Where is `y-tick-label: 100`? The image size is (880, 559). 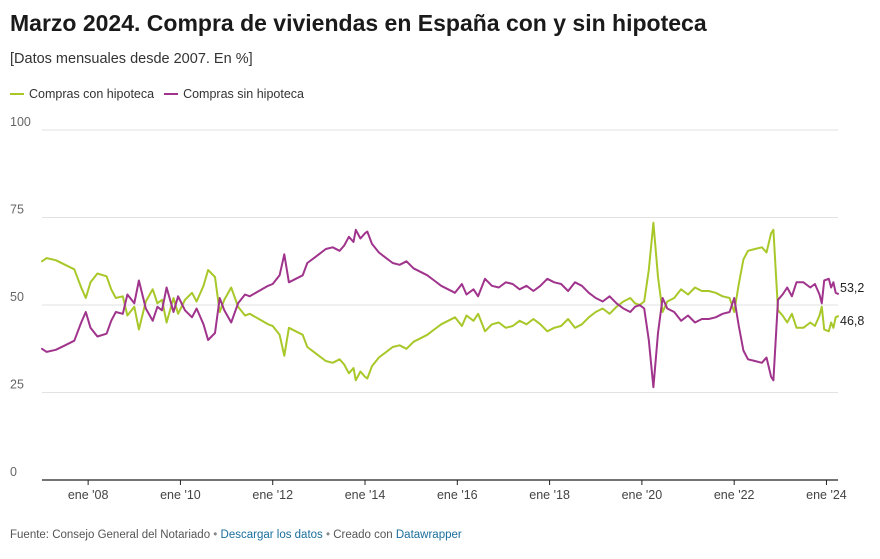 y-tick-label: 100 is located at coordinates (20, 122).